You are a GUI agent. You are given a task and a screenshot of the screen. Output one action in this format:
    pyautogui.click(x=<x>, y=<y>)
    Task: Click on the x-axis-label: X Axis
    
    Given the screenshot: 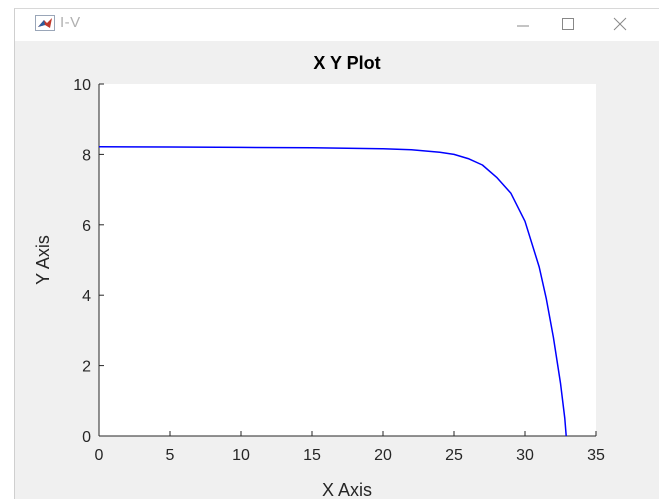 What is the action you would take?
    pyautogui.click(x=347, y=489)
    